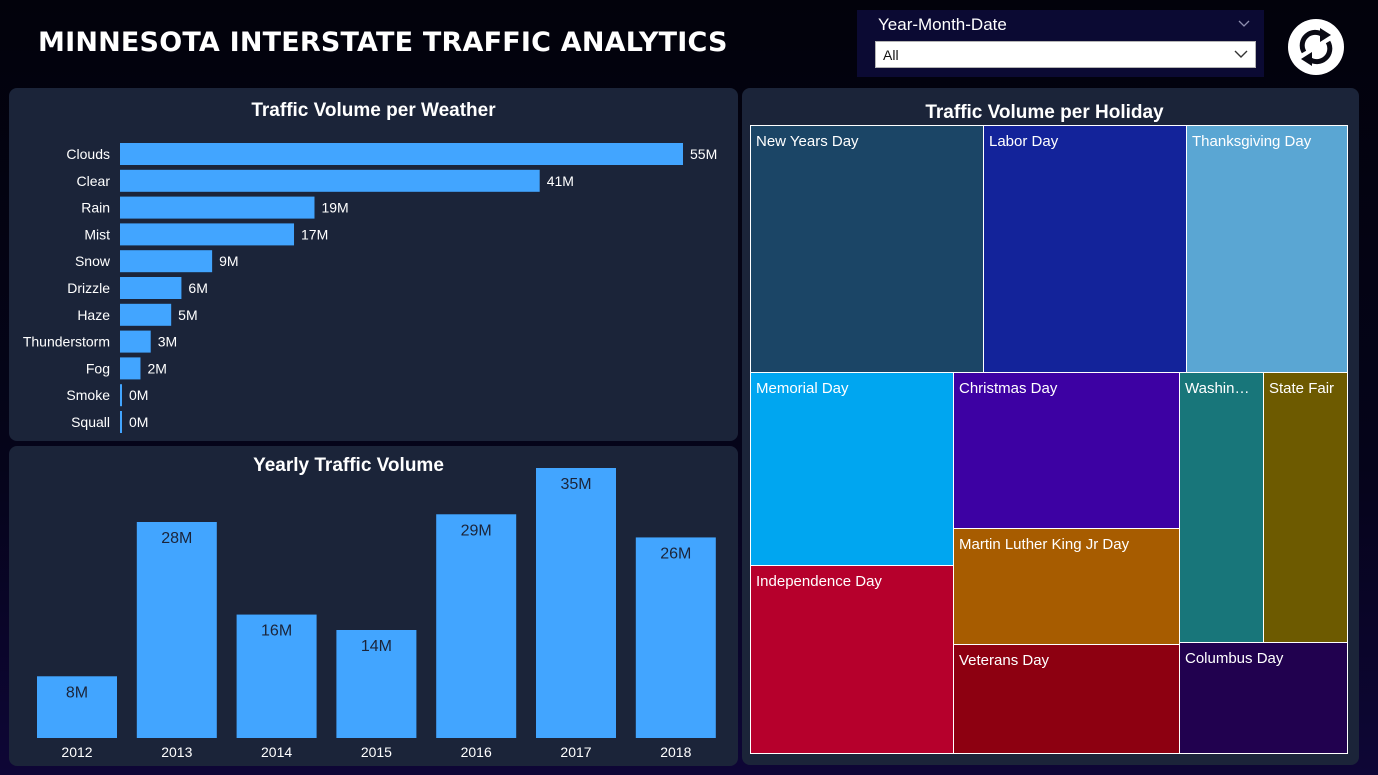  I want to click on date-slicer: Year-Month-Date All, so click(1060, 43).